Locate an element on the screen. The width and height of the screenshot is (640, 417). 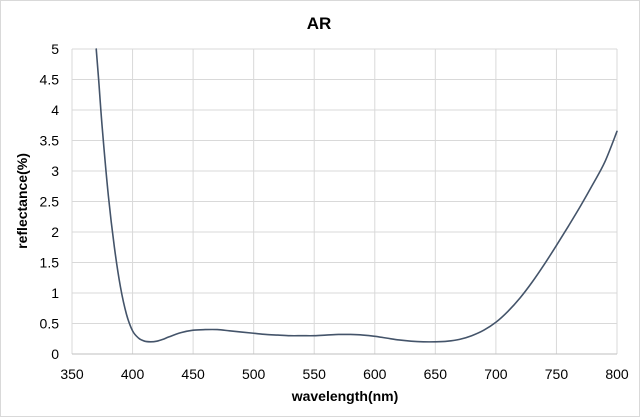
y-tick-label: 3 is located at coordinates (55, 171).